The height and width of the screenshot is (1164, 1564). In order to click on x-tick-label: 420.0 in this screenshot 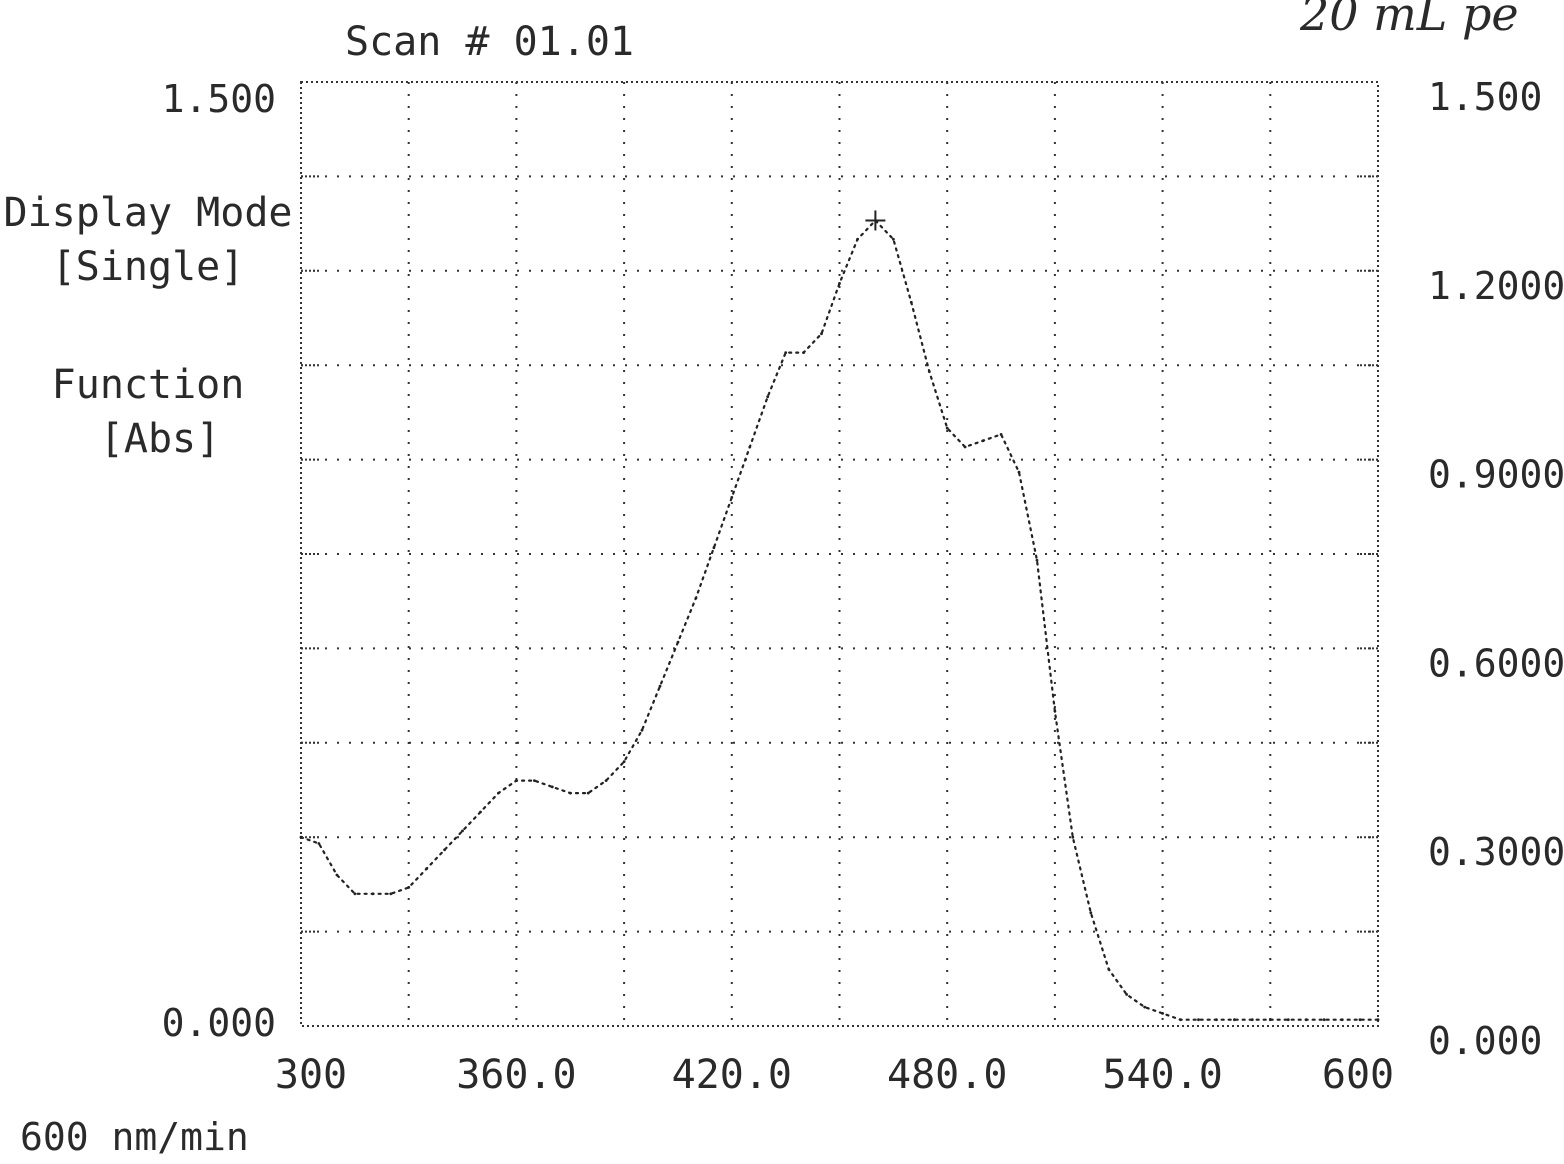, I will do `click(732, 1075)`.